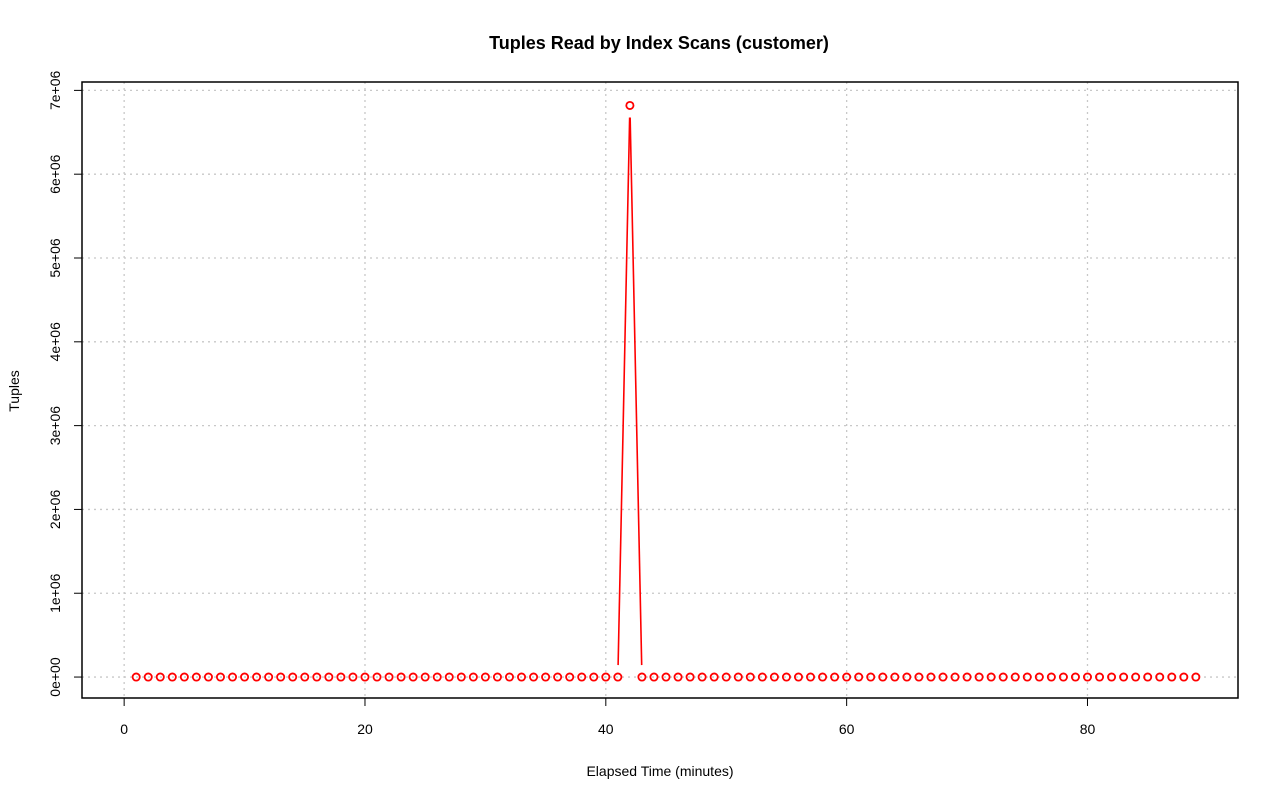  I want to click on y-axis-label: Tuples, so click(14, 391).